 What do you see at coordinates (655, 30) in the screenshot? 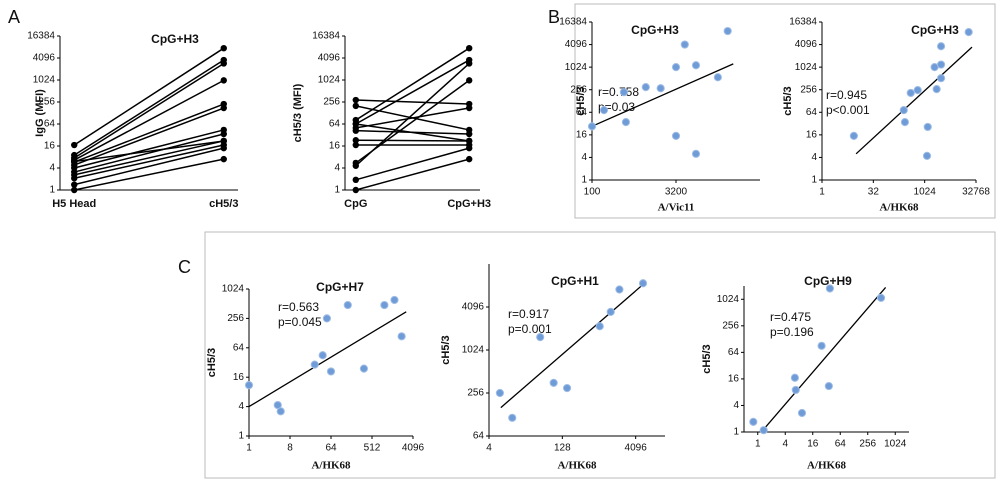
I see `chart-title: CpG+H3` at bounding box center [655, 30].